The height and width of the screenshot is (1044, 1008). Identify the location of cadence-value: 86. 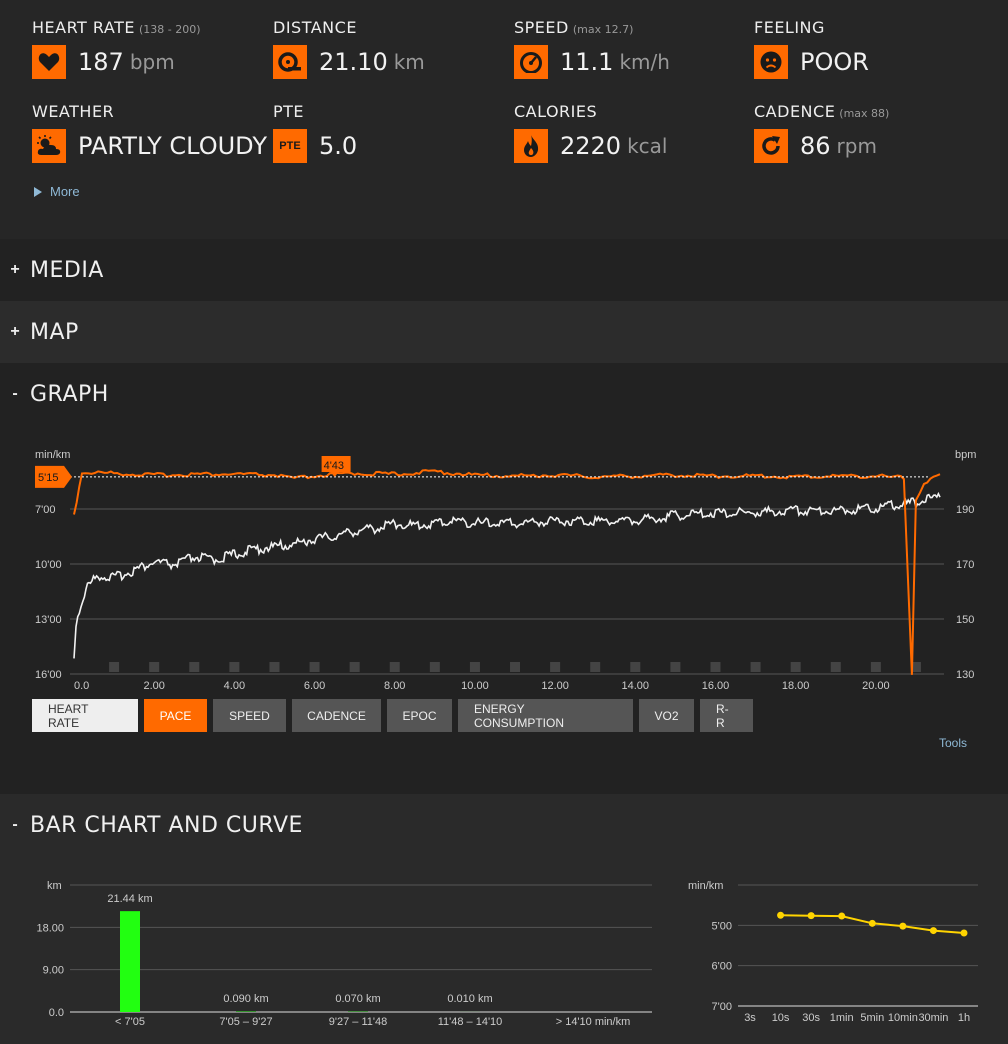
(815, 146).